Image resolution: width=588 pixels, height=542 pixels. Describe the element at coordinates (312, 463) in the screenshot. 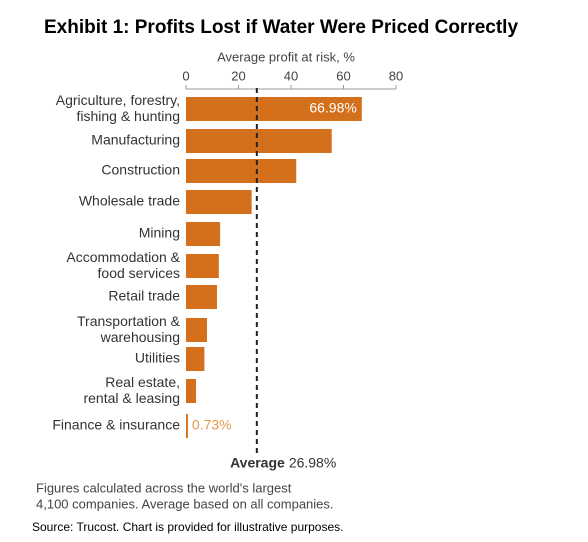

I see `average-value: 26.98%` at that location.